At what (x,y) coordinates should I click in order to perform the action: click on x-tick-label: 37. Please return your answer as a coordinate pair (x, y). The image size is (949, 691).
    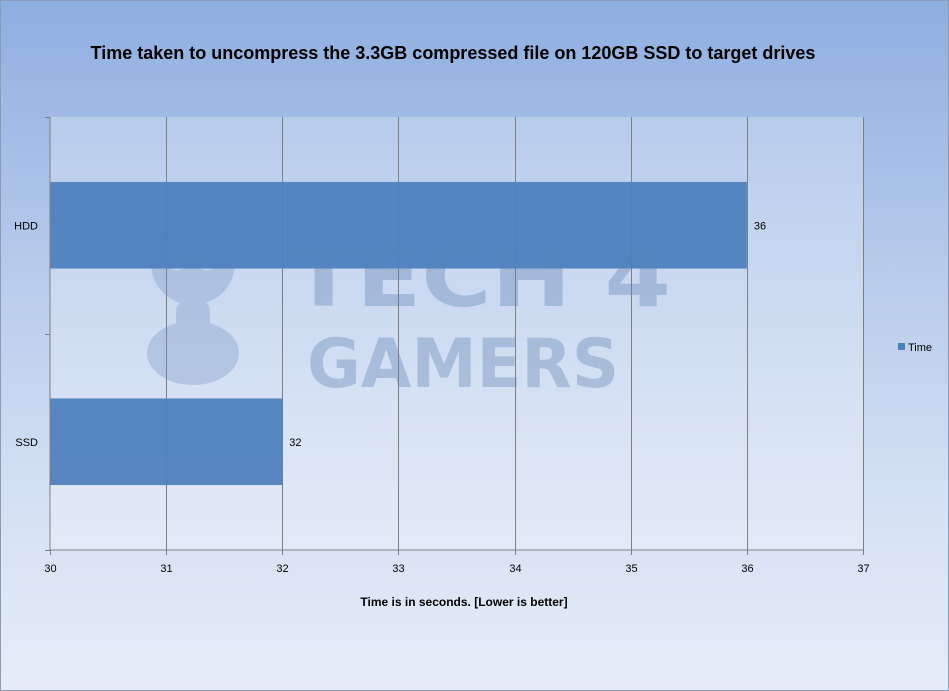
    Looking at the image, I should click on (863, 569).